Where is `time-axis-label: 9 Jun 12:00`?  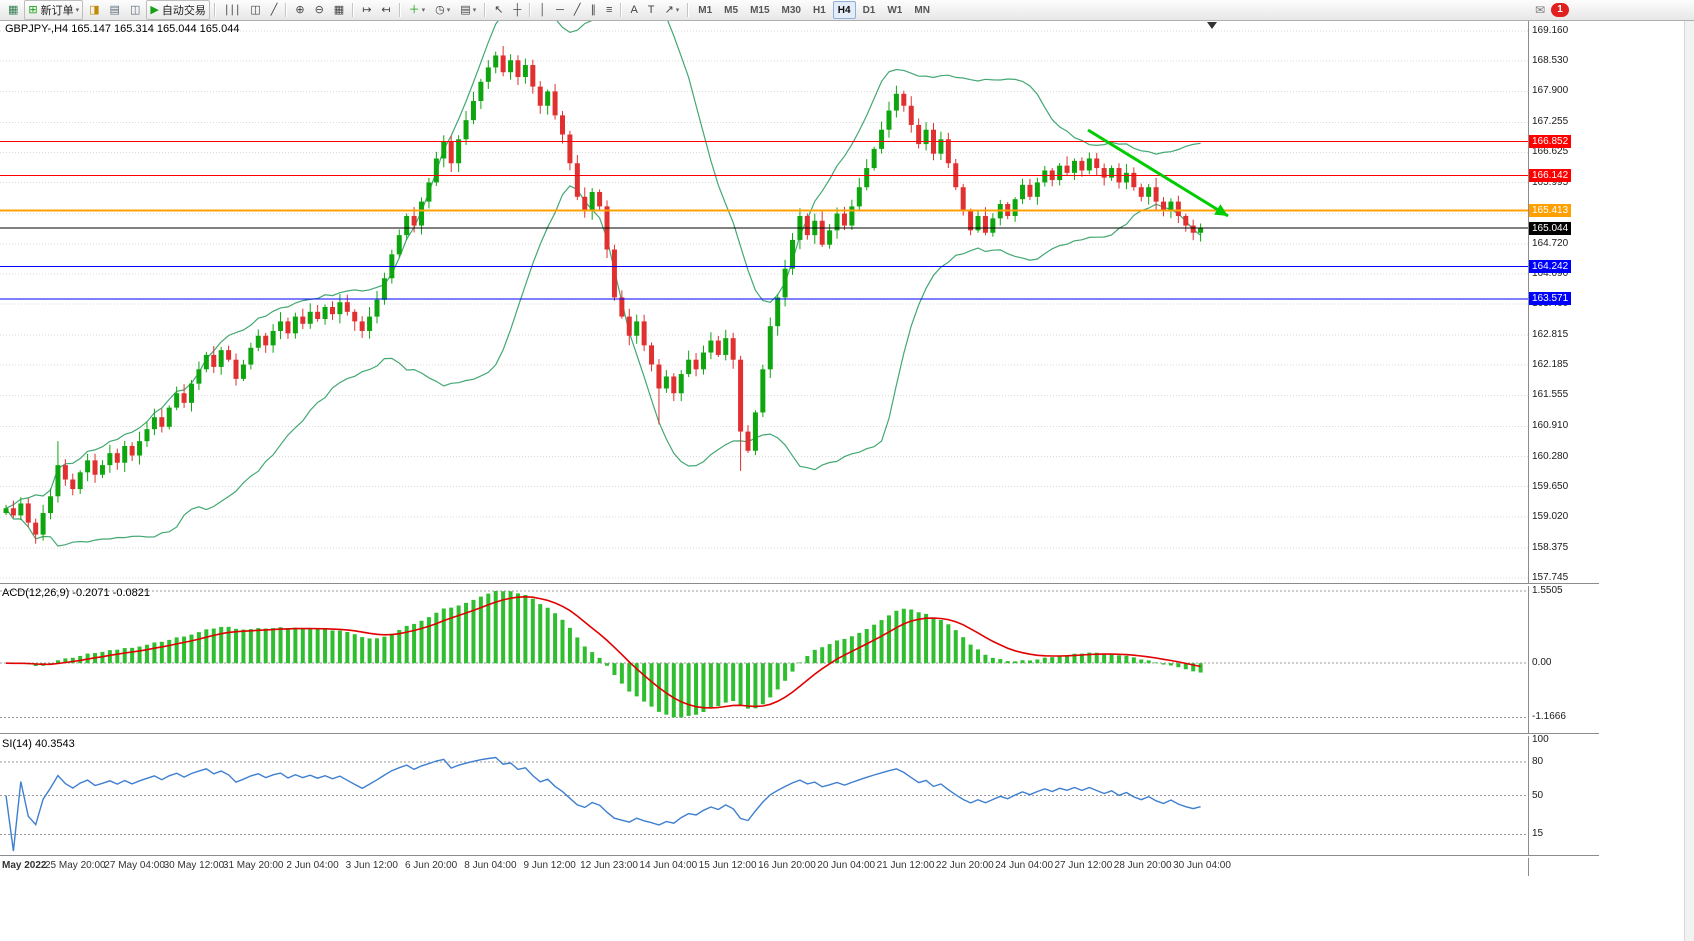 time-axis-label: 9 Jun 12:00 is located at coordinates (549, 865).